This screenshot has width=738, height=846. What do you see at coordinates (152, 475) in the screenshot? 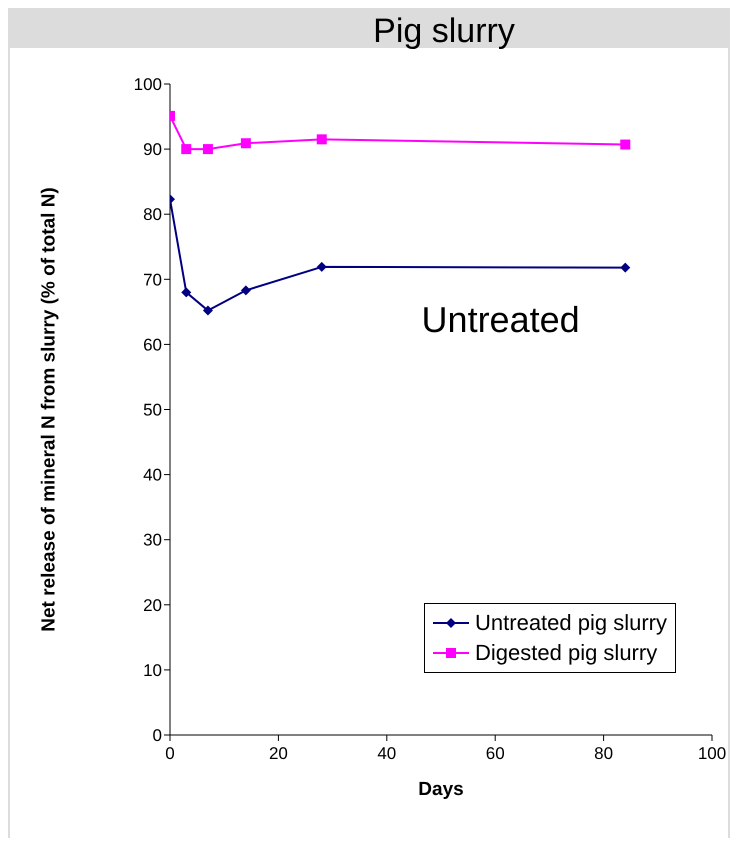
I see `y-tick-label: 40` at bounding box center [152, 475].